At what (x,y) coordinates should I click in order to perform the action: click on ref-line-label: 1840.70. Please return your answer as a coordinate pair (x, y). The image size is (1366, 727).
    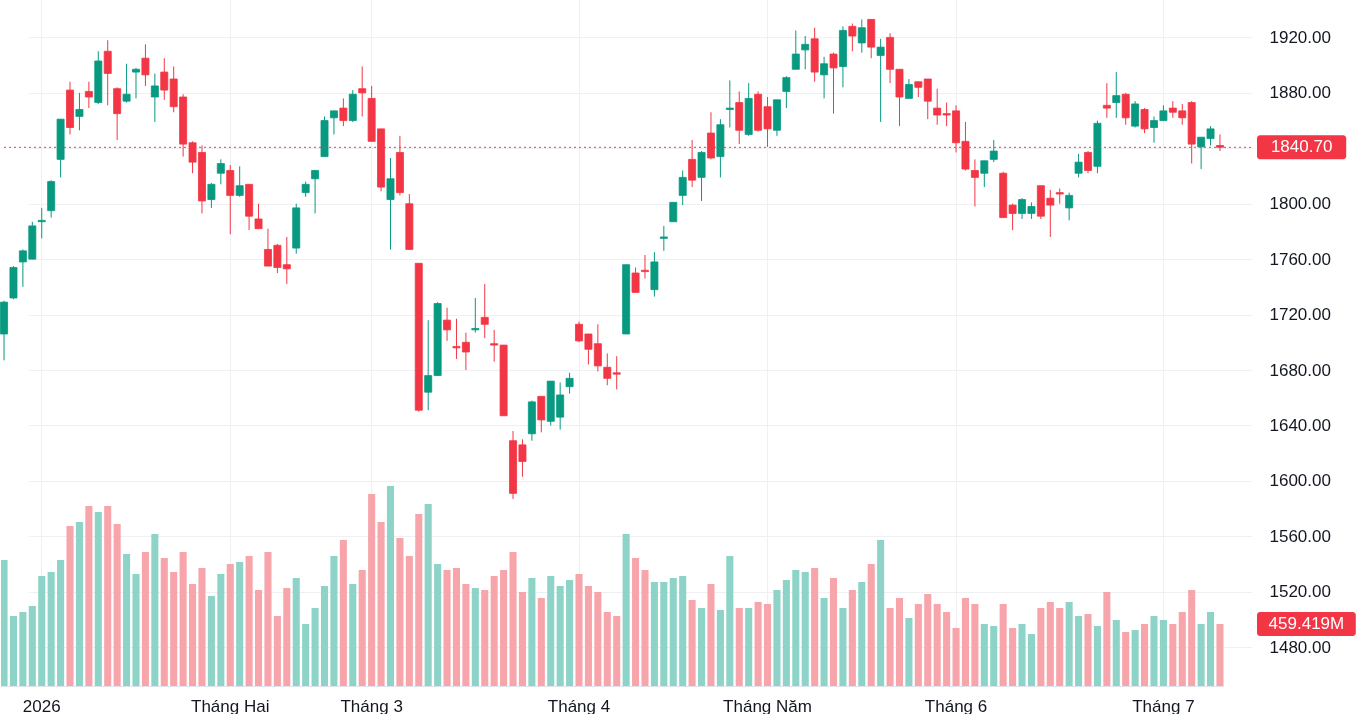
    Looking at the image, I should click on (1301, 147).